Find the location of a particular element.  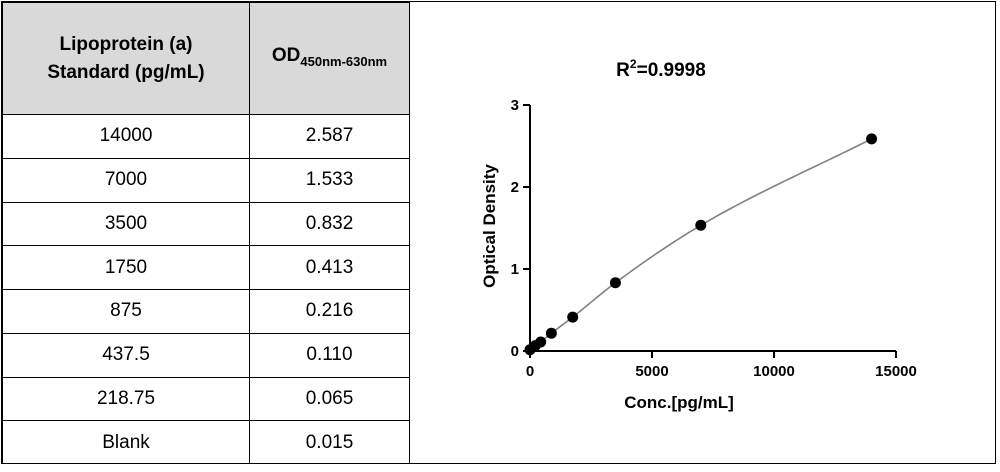

table-cell-concentration: 437.5 is located at coordinates (126, 355).